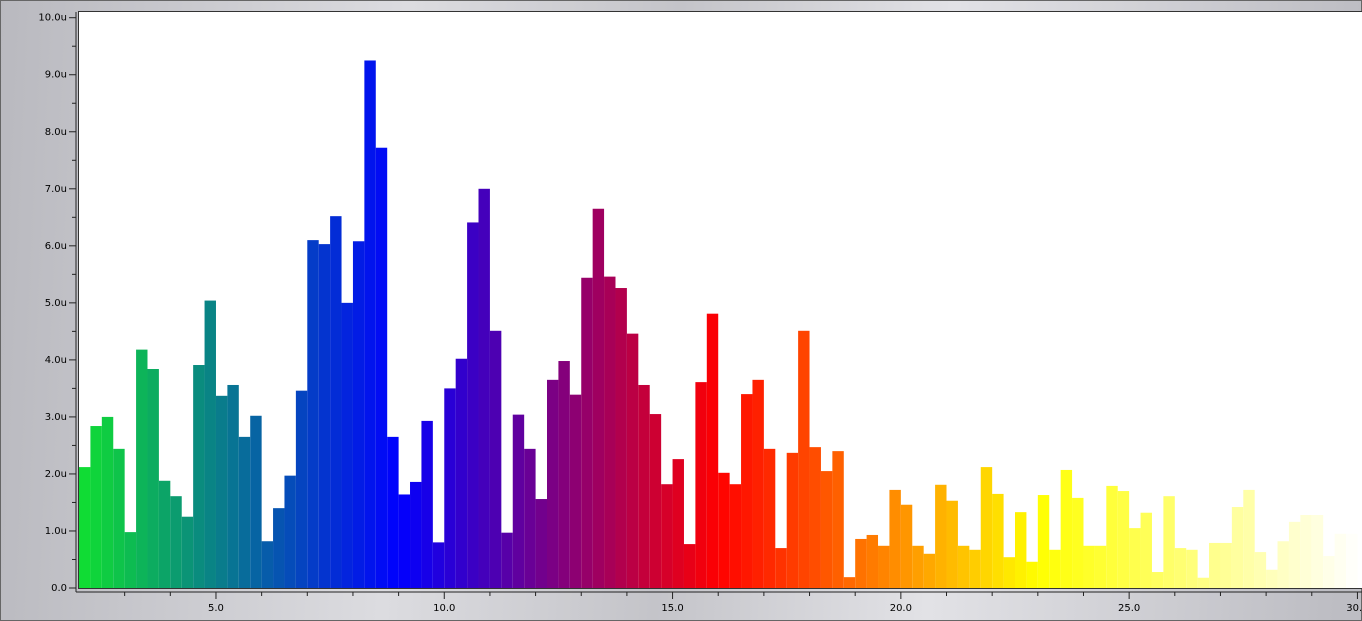 The image size is (1362, 621). What do you see at coordinates (52, 18) in the screenshot?
I see `y-tick-label: 10.0u` at bounding box center [52, 18].